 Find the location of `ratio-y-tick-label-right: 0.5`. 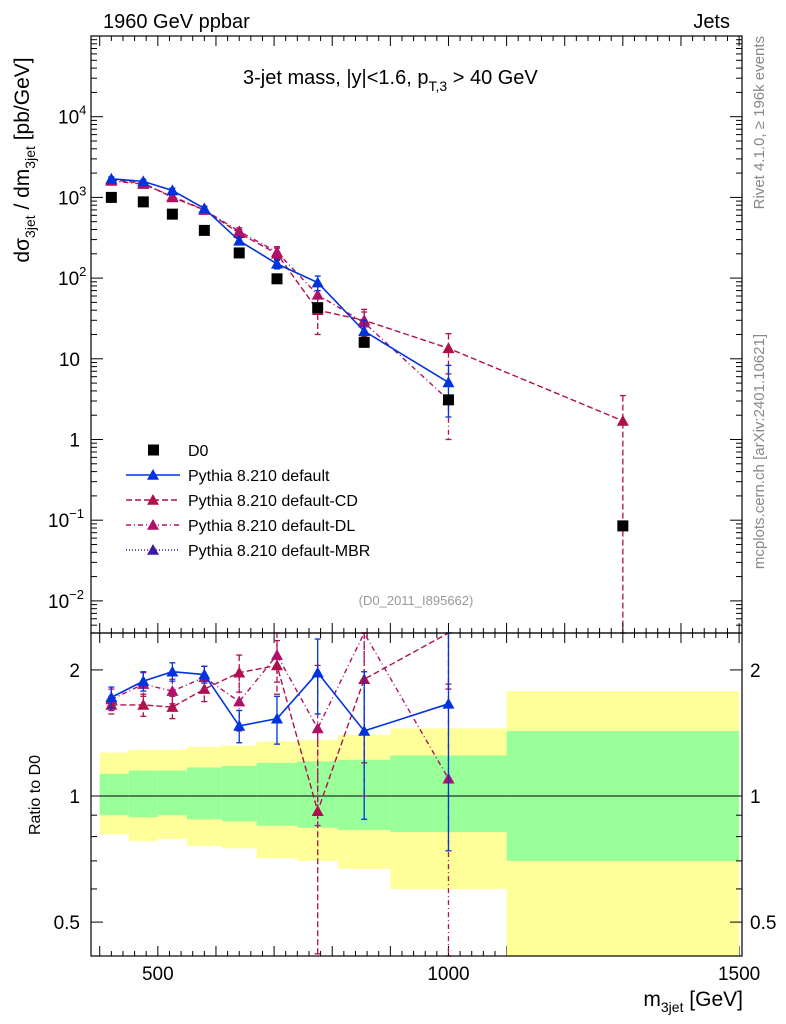

ratio-y-tick-label-right: 0.5 is located at coordinates (763, 923).